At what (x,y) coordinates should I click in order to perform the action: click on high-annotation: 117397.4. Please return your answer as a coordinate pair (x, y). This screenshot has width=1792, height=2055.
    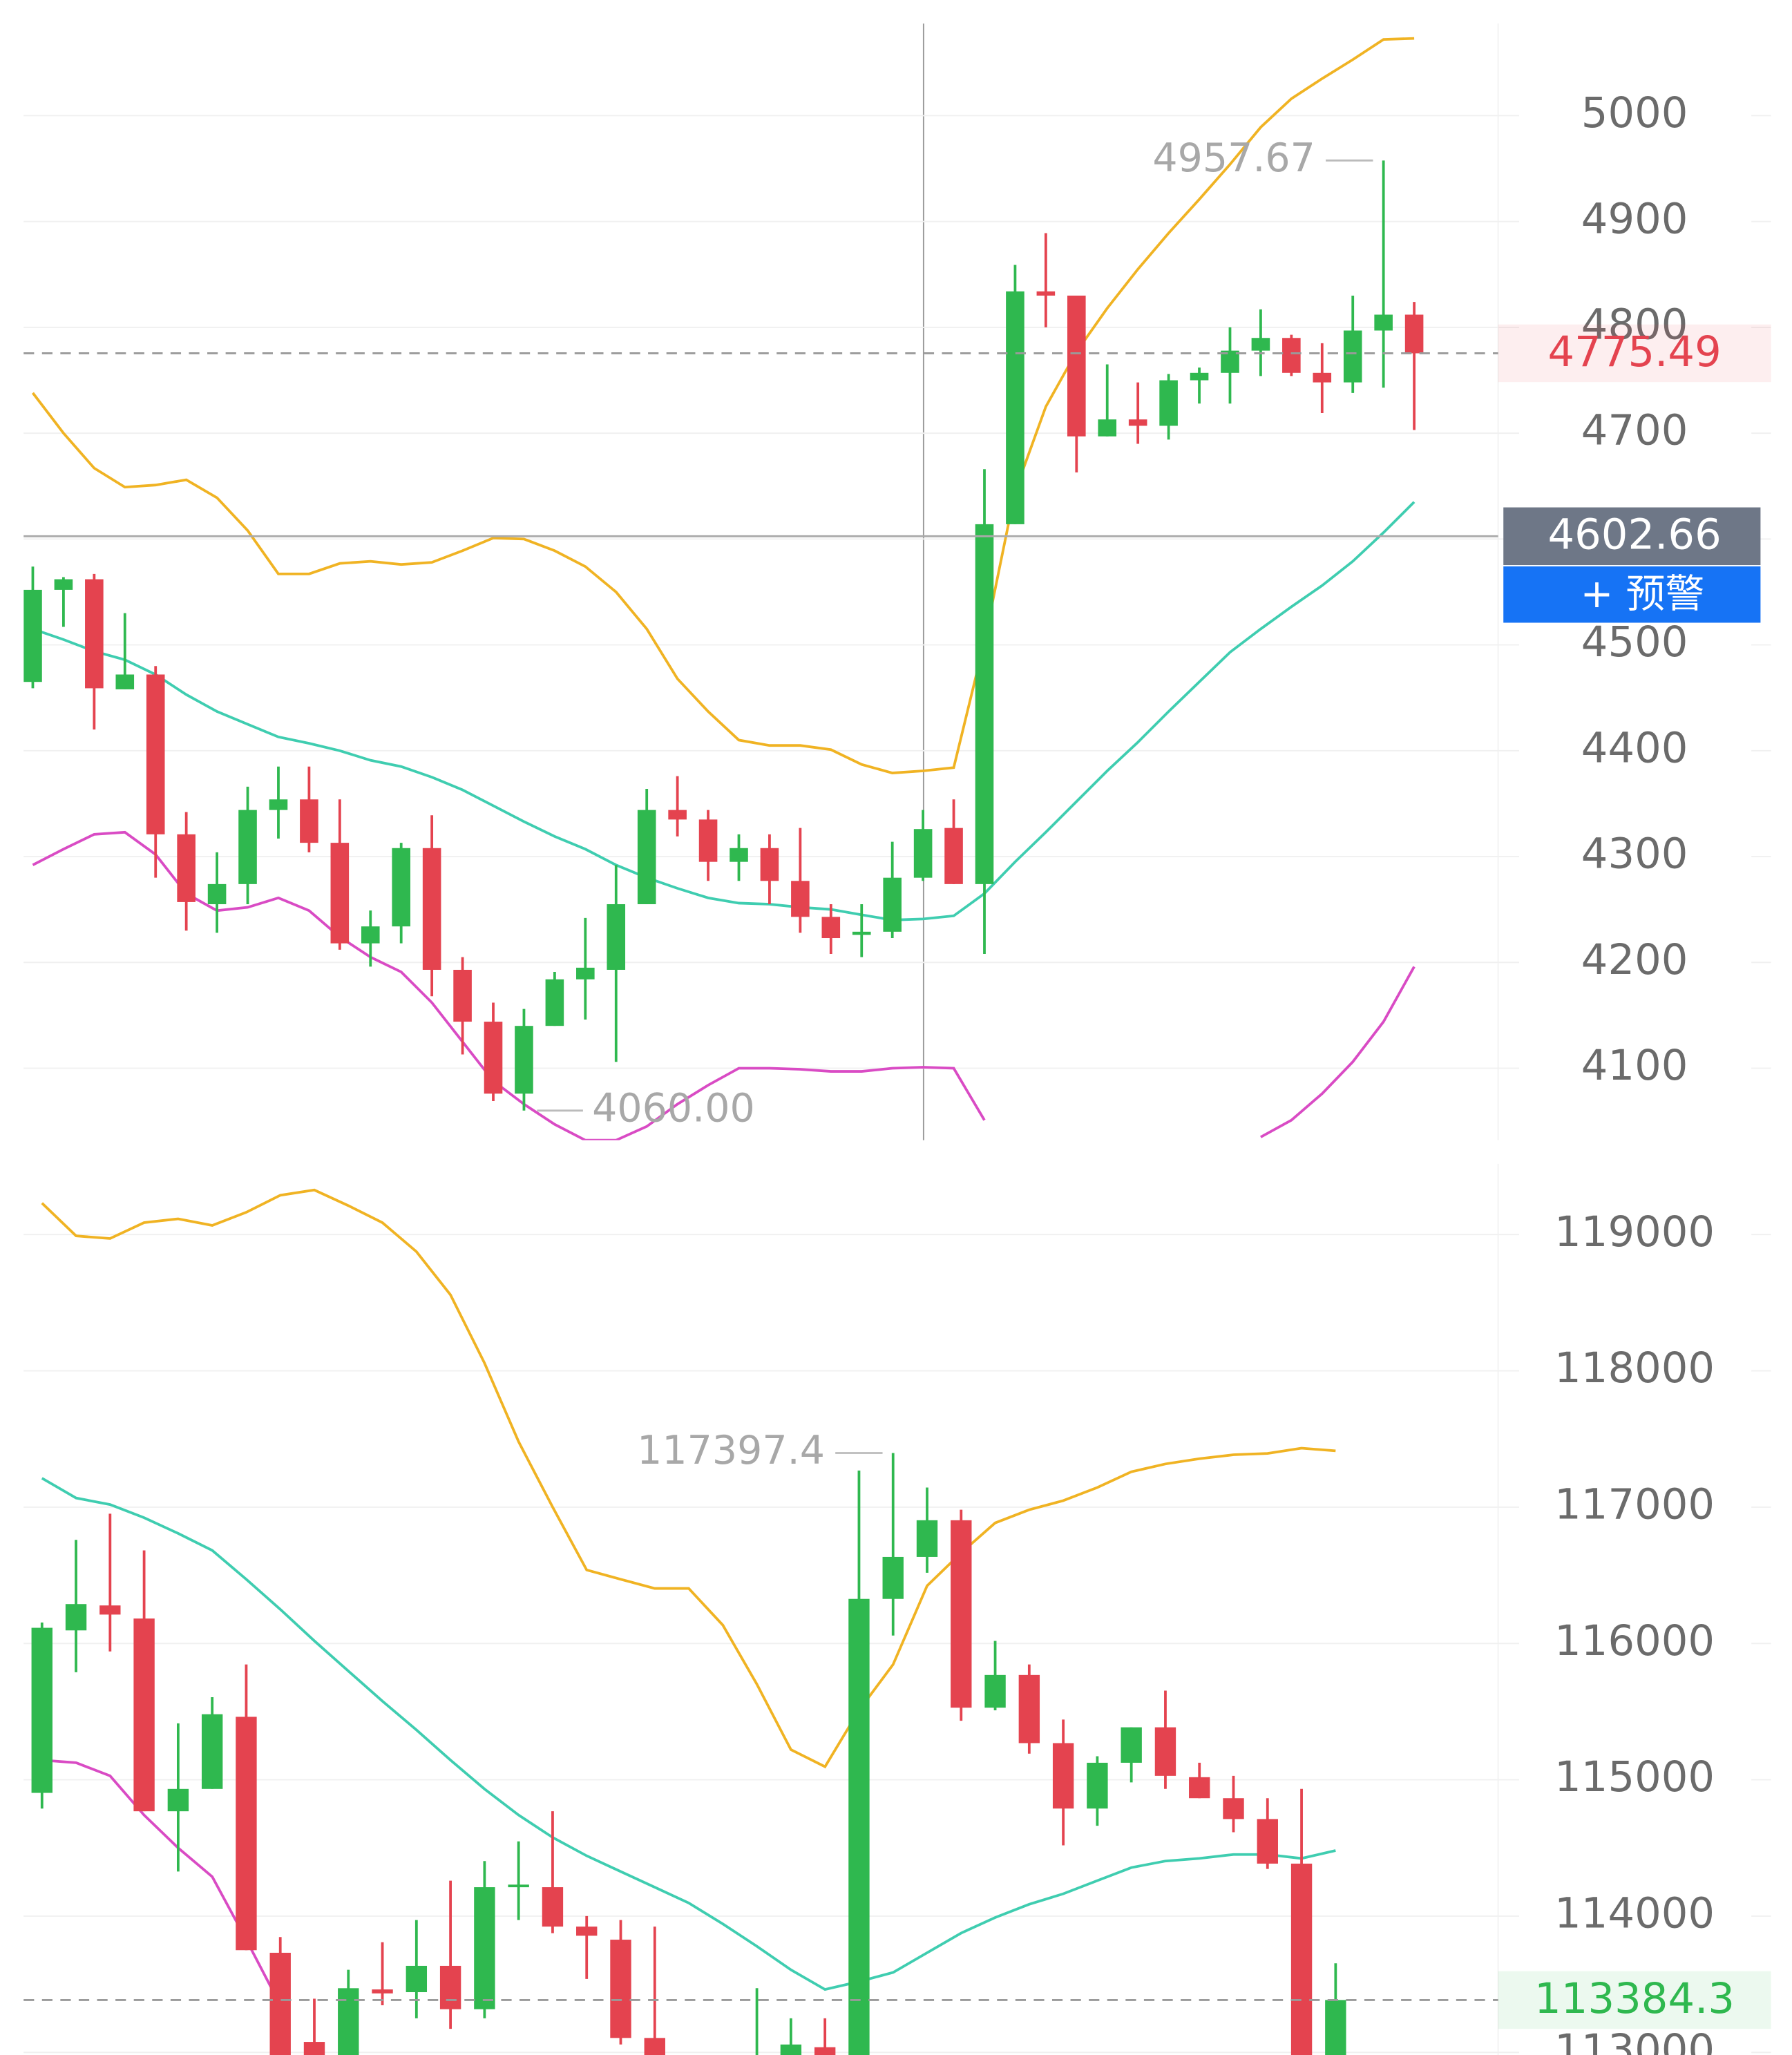
    Looking at the image, I should click on (731, 1450).